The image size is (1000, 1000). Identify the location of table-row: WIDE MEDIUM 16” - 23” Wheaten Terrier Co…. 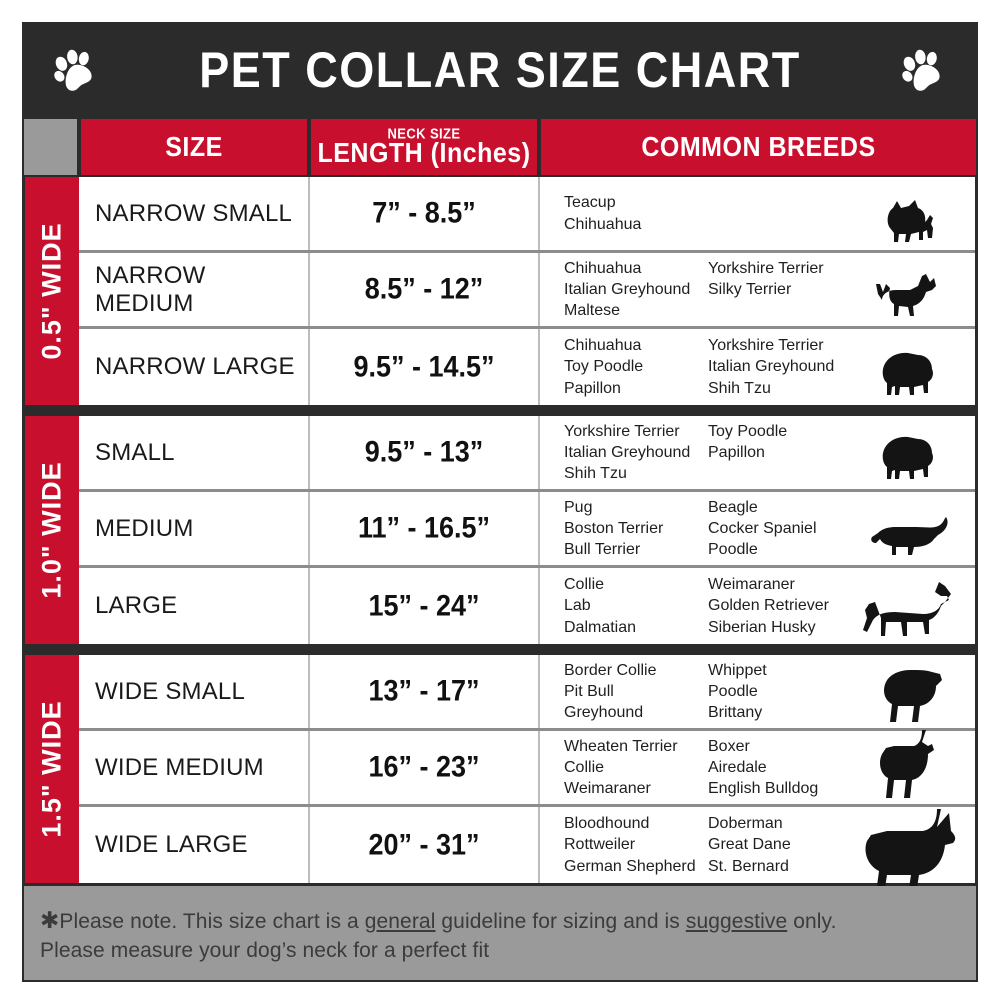
(527, 767).